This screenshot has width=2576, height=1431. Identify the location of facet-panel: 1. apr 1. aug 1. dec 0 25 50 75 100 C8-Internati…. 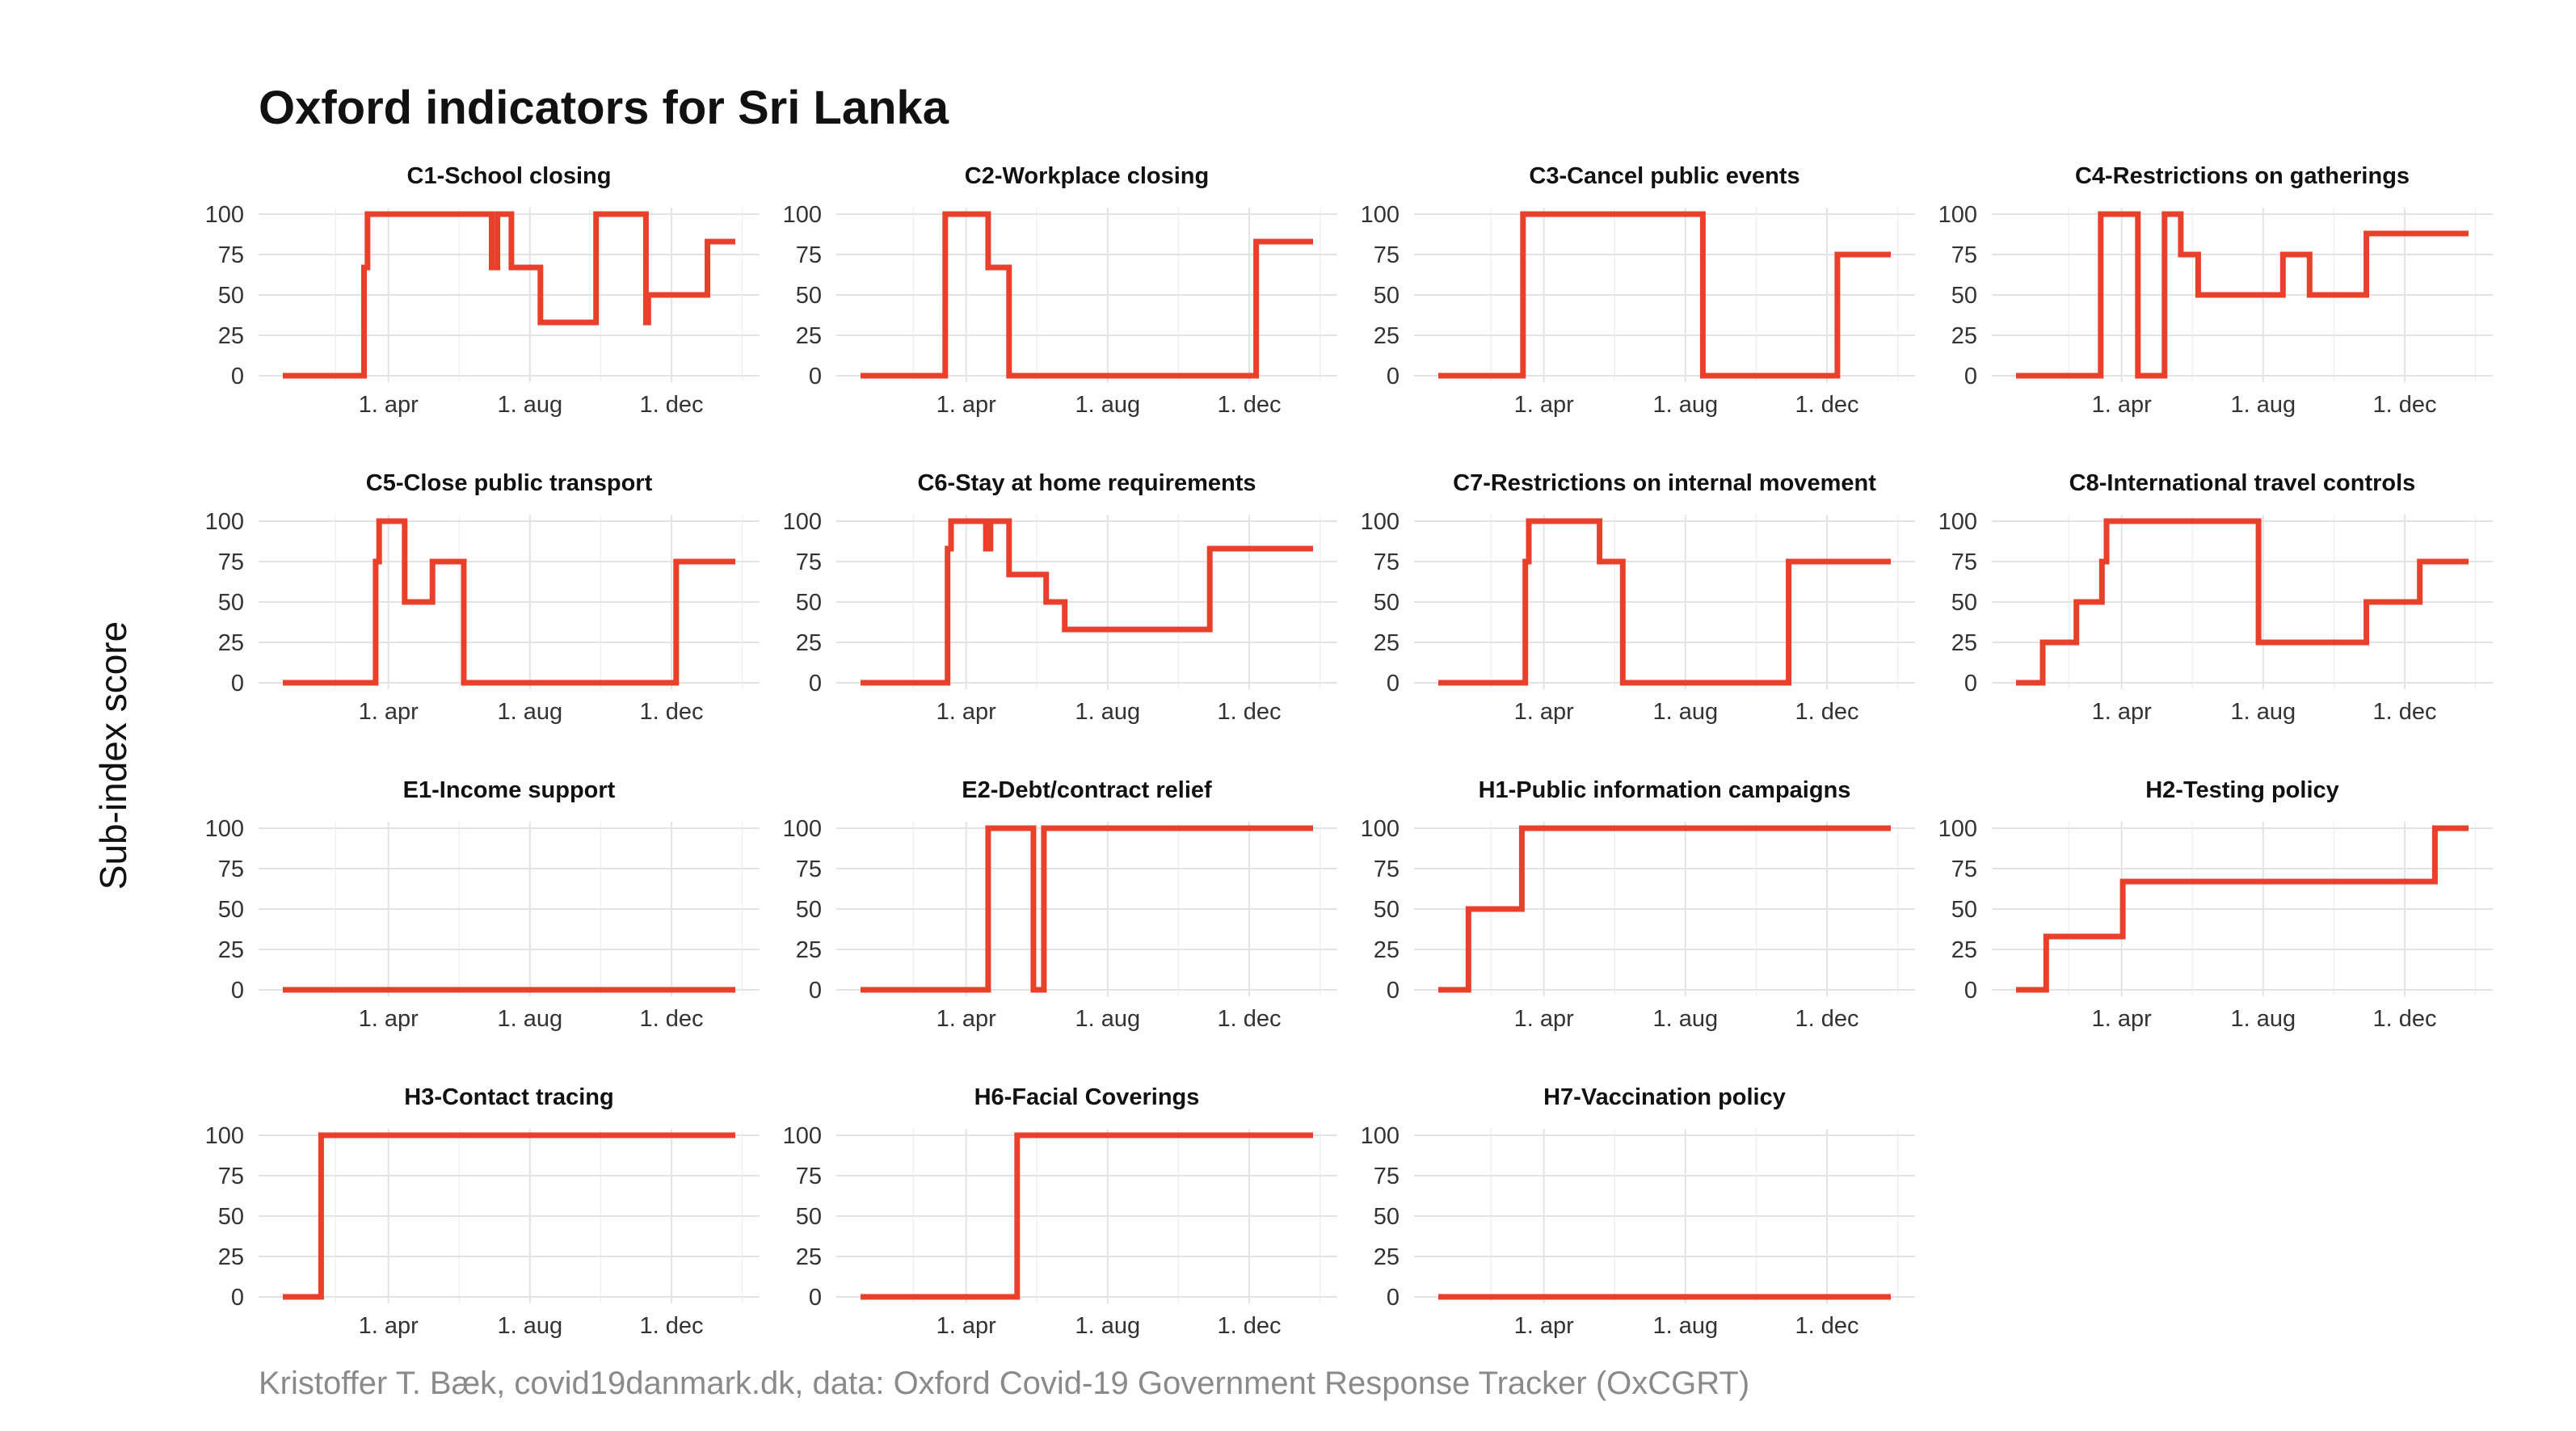
(2215, 597).